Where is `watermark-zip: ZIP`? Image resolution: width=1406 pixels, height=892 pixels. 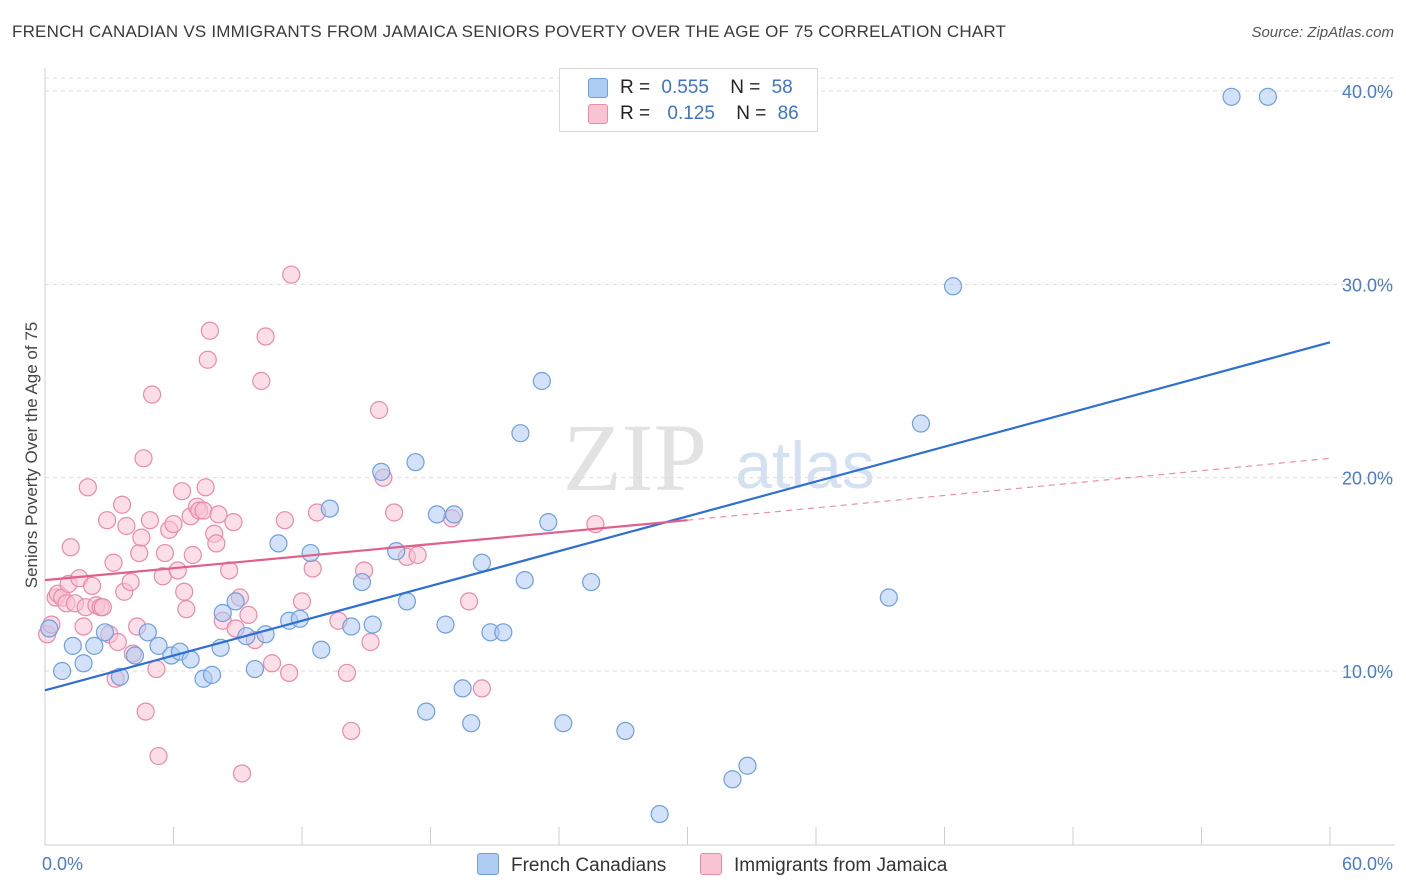 watermark-zip: ZIP is located at coordinates (635, 457).